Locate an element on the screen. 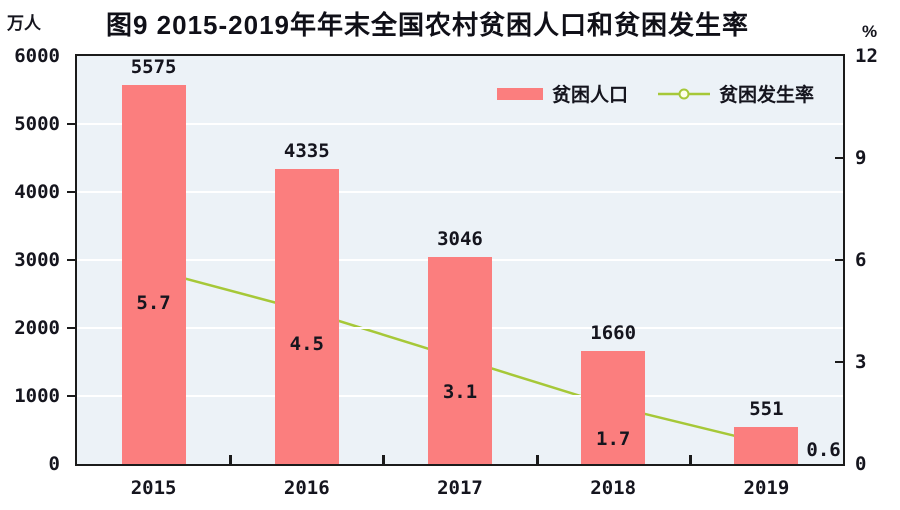  y2-axis-tick-label: 3 is located at coordinates (861, 362).